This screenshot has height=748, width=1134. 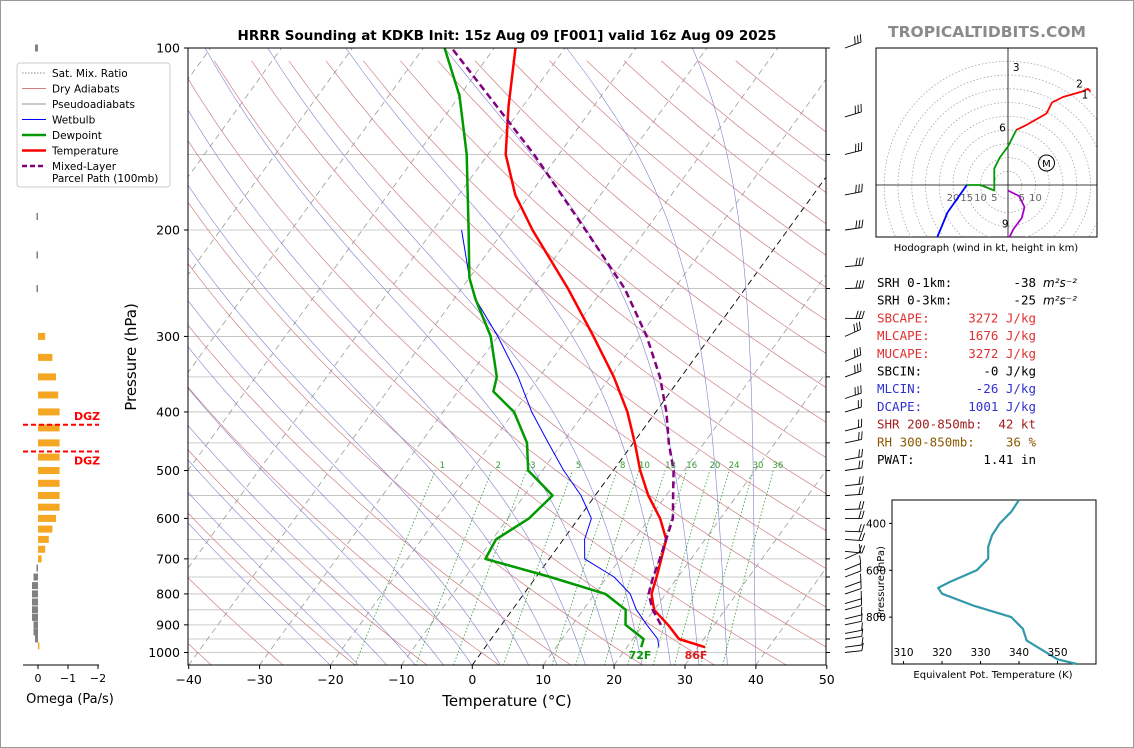 I want to click on isotherm-line, so click(x=306, y=211).